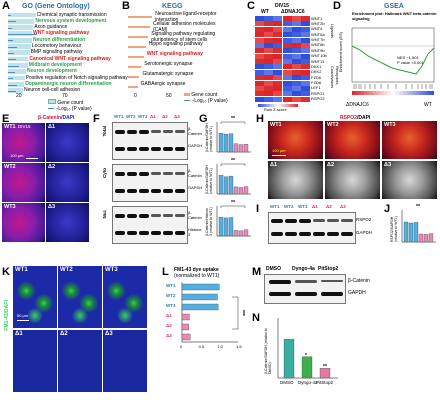  What do you see at coordinates (165, 272) in the screenshot?
I see `panel-l-label: L` at bounding box center [165, 272].